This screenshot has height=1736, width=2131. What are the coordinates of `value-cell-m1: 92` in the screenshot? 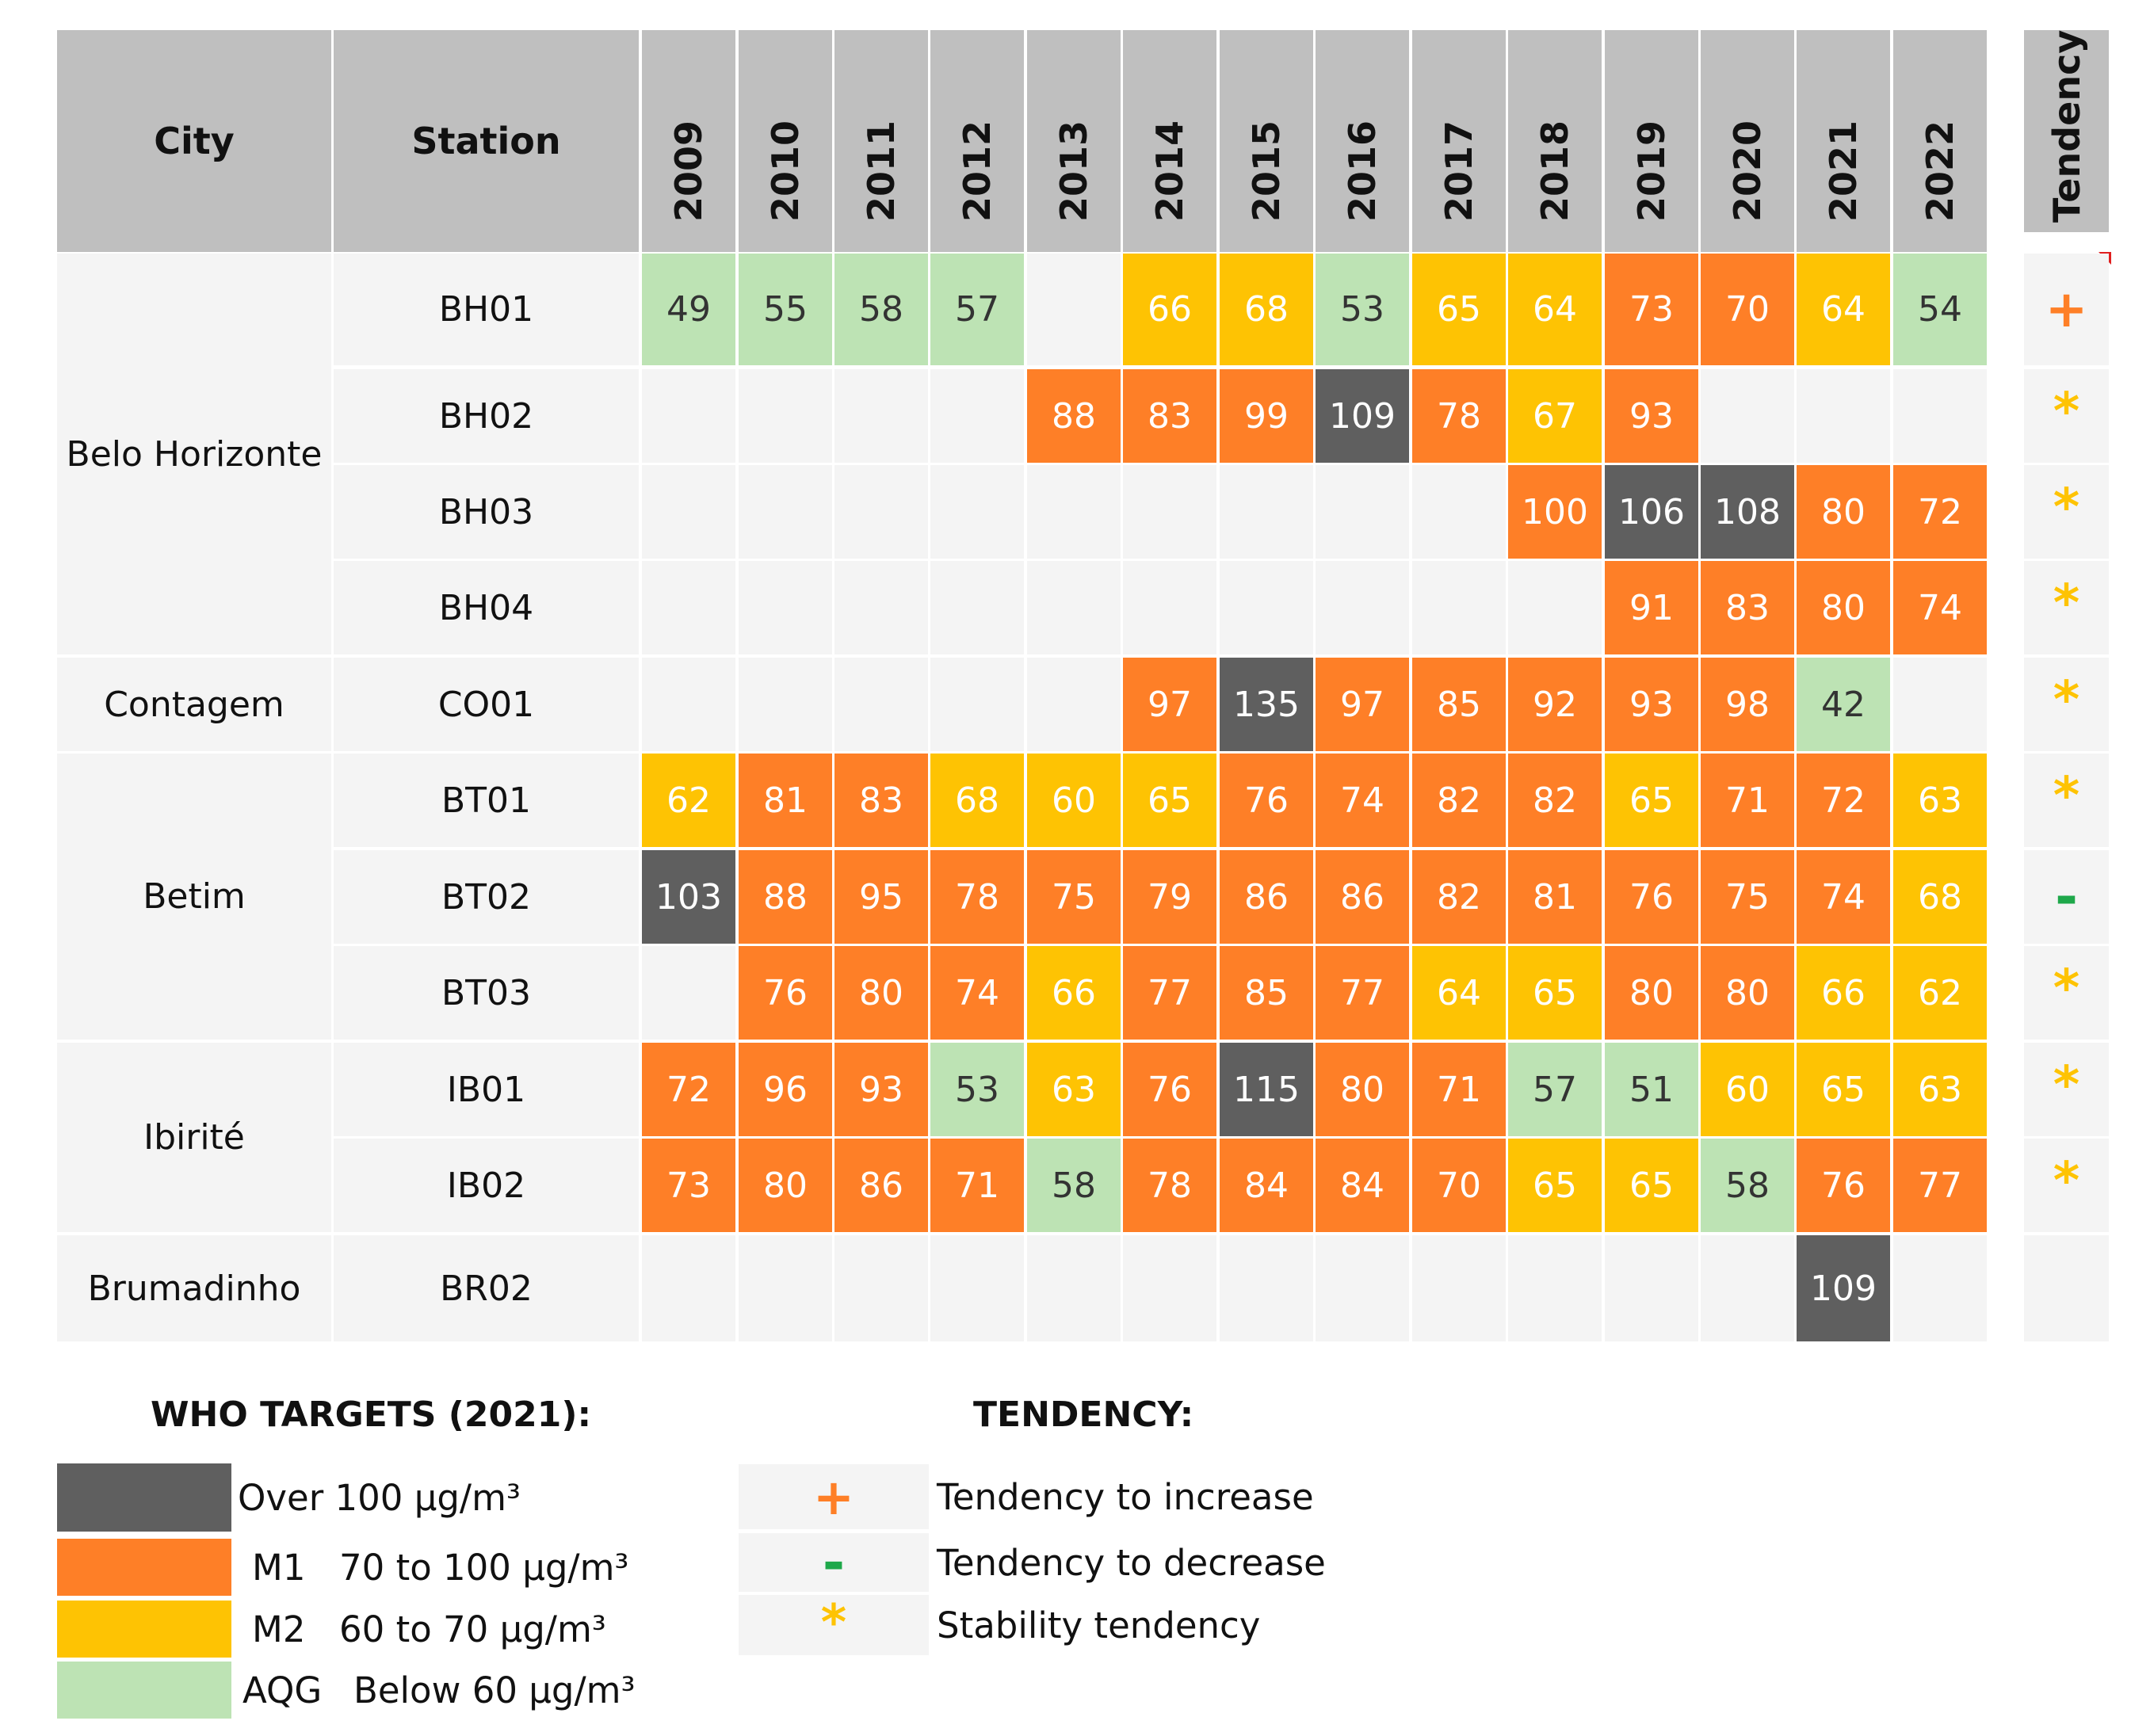 It's located at (1555, 704).